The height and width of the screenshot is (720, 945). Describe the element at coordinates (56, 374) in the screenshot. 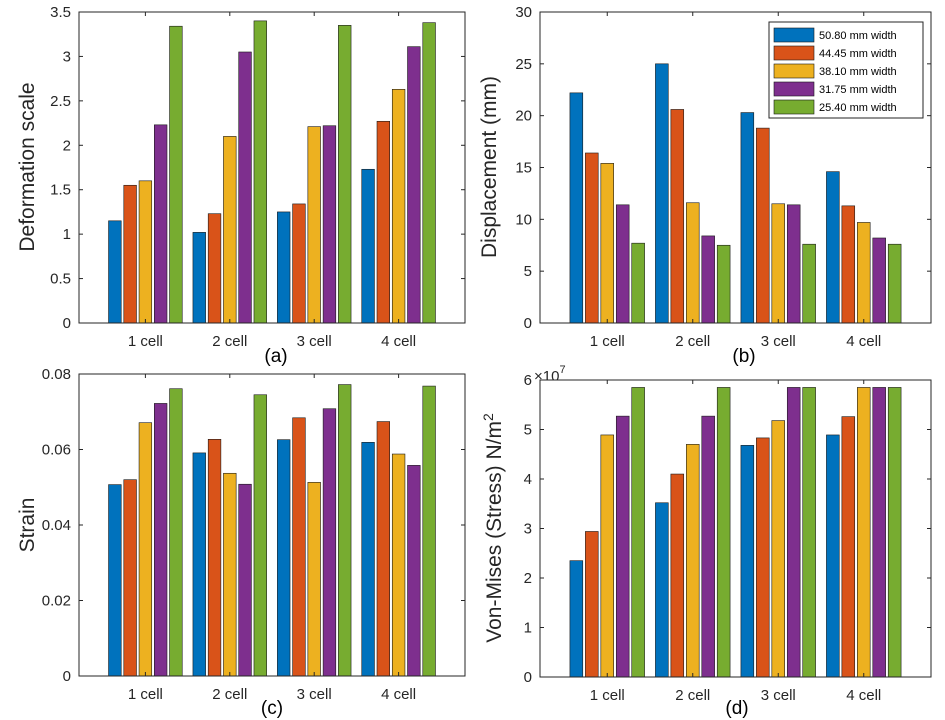

I see `y-tick-label-c-5: 0.08` at that location.